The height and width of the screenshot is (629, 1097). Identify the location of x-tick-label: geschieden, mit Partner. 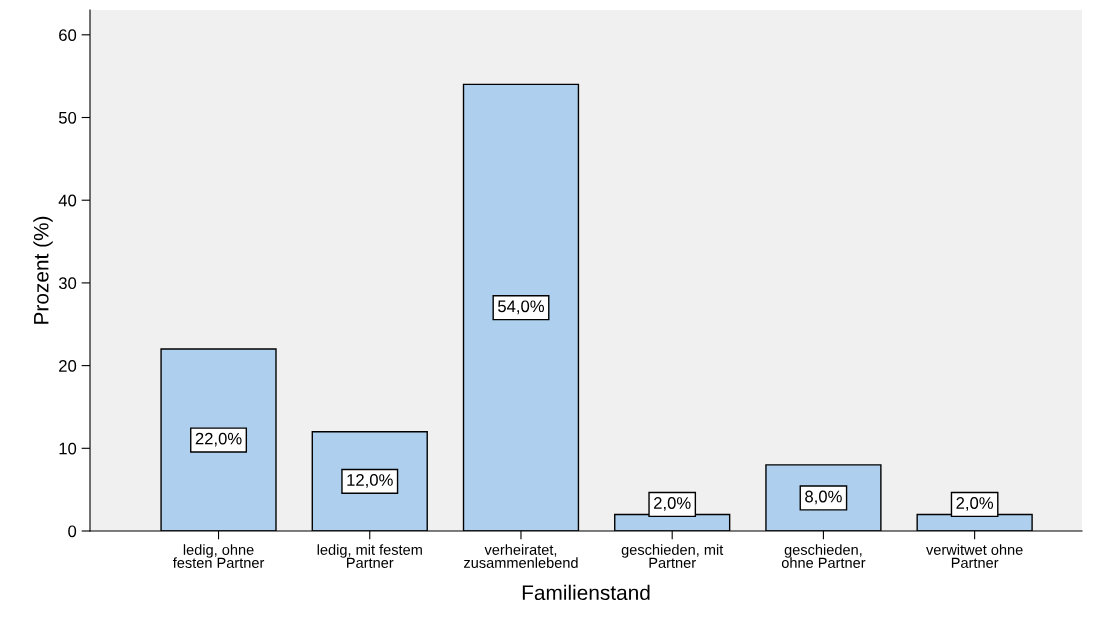
(672, 556).